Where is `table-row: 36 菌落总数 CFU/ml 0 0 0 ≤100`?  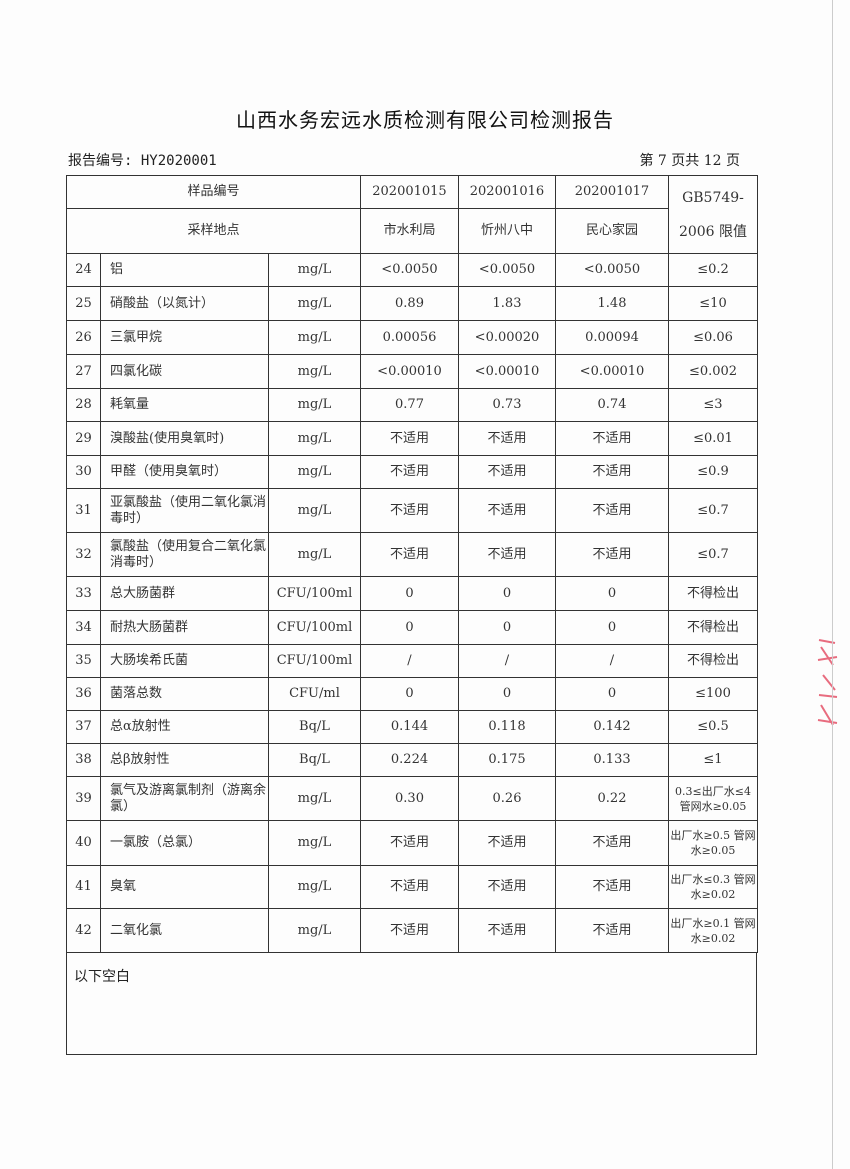 table-row: 36 菌落总数 CFU/ml 0 0 0 ≤100 is located at coordinates (412, 694).